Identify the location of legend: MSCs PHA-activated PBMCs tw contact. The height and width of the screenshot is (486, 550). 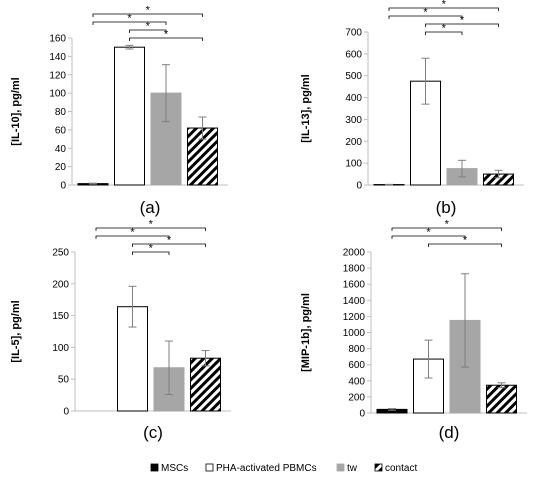
(283, 468).